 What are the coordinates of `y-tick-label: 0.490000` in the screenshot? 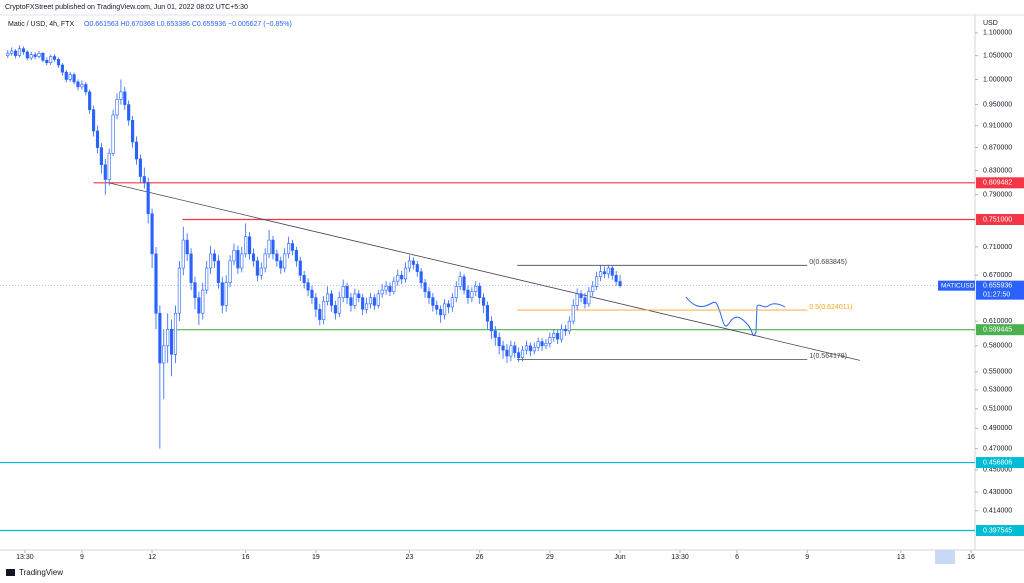 It's located at (997, 428).